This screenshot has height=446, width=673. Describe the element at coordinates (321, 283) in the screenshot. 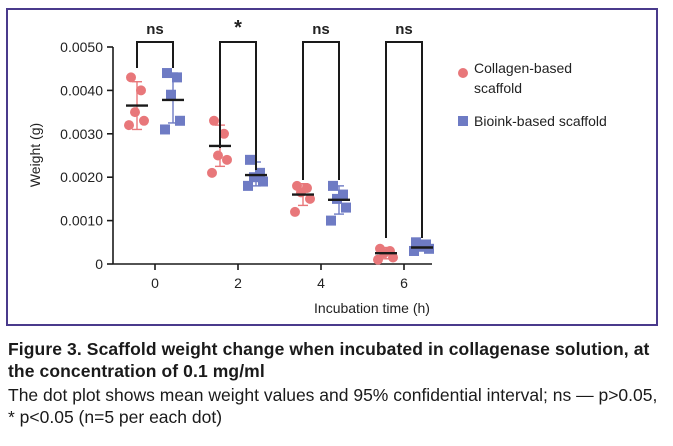

I see `x-tick-label: 4` at that location.